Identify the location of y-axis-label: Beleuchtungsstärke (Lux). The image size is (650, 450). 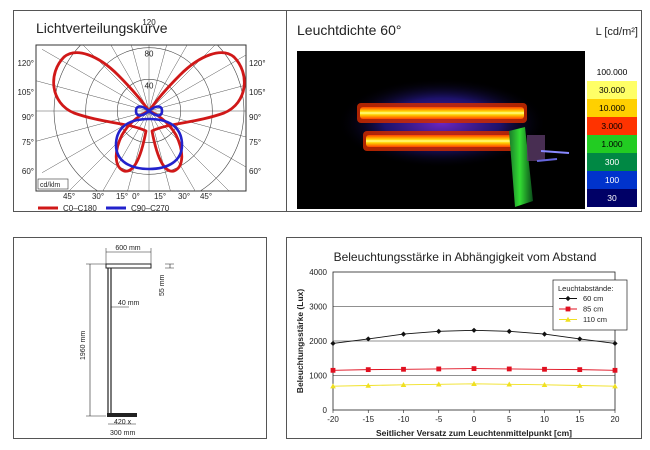
(300, 341).